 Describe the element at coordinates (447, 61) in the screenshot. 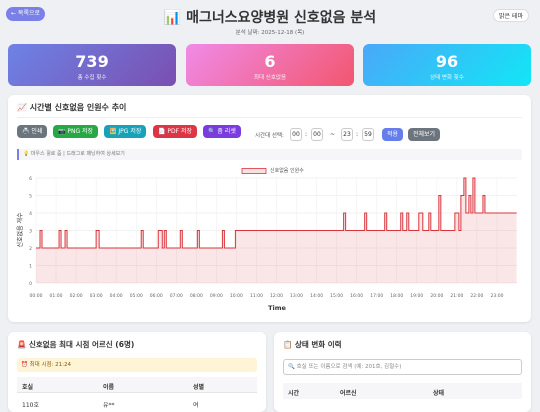

I see `stat-value: 96` at that location.